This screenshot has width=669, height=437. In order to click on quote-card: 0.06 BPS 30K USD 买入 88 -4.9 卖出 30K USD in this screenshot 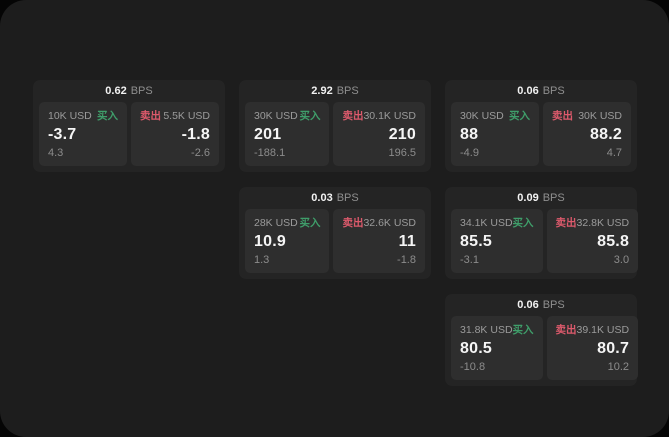, I will do `click(541, 126)`.